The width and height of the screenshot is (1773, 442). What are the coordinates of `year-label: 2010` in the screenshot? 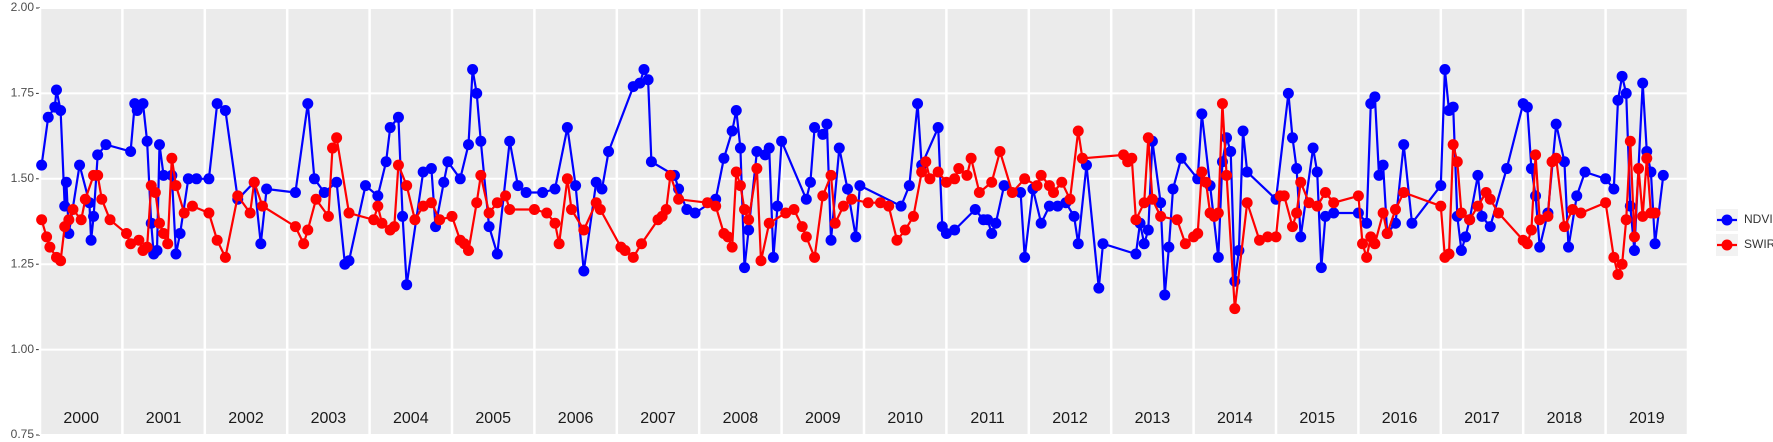 It's located at (905, 418).